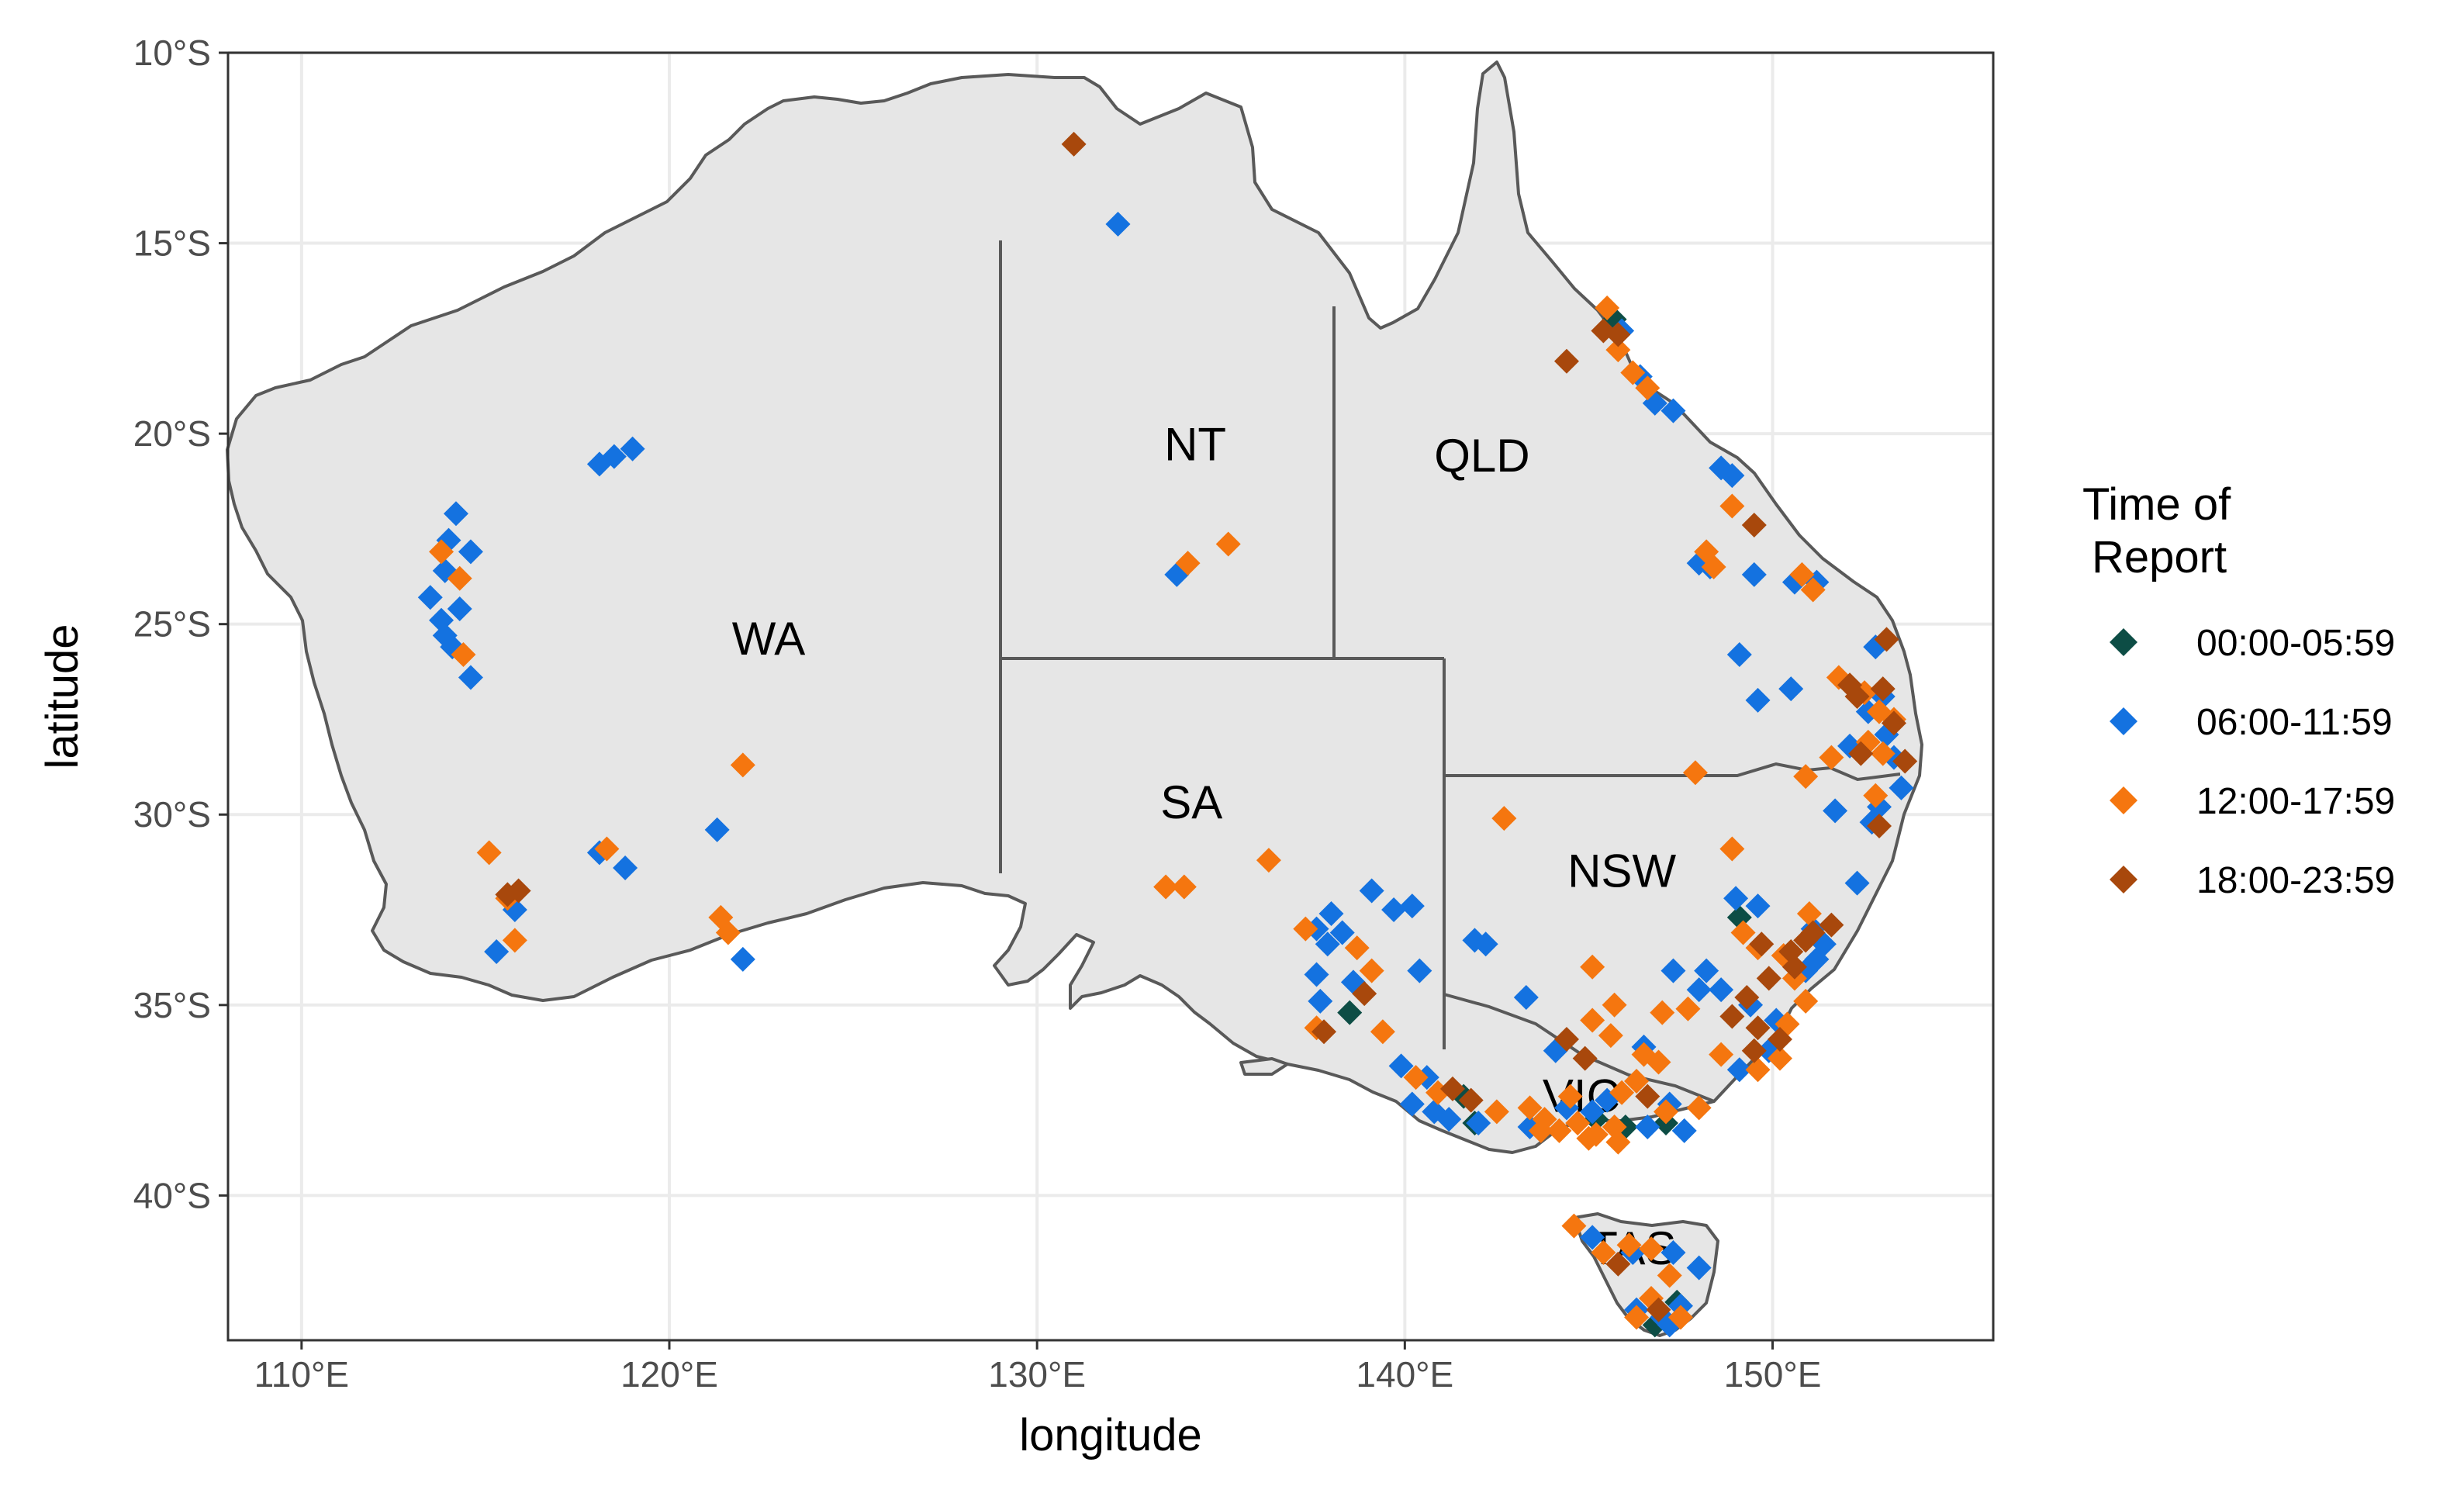 Image resolution: width=2464 pixels, height=1500 pixels. What do you see at coordinates (669, 1375) in the screenshot?
I see `x-tick-label: 120°E` at bounding box center [669, 1375].